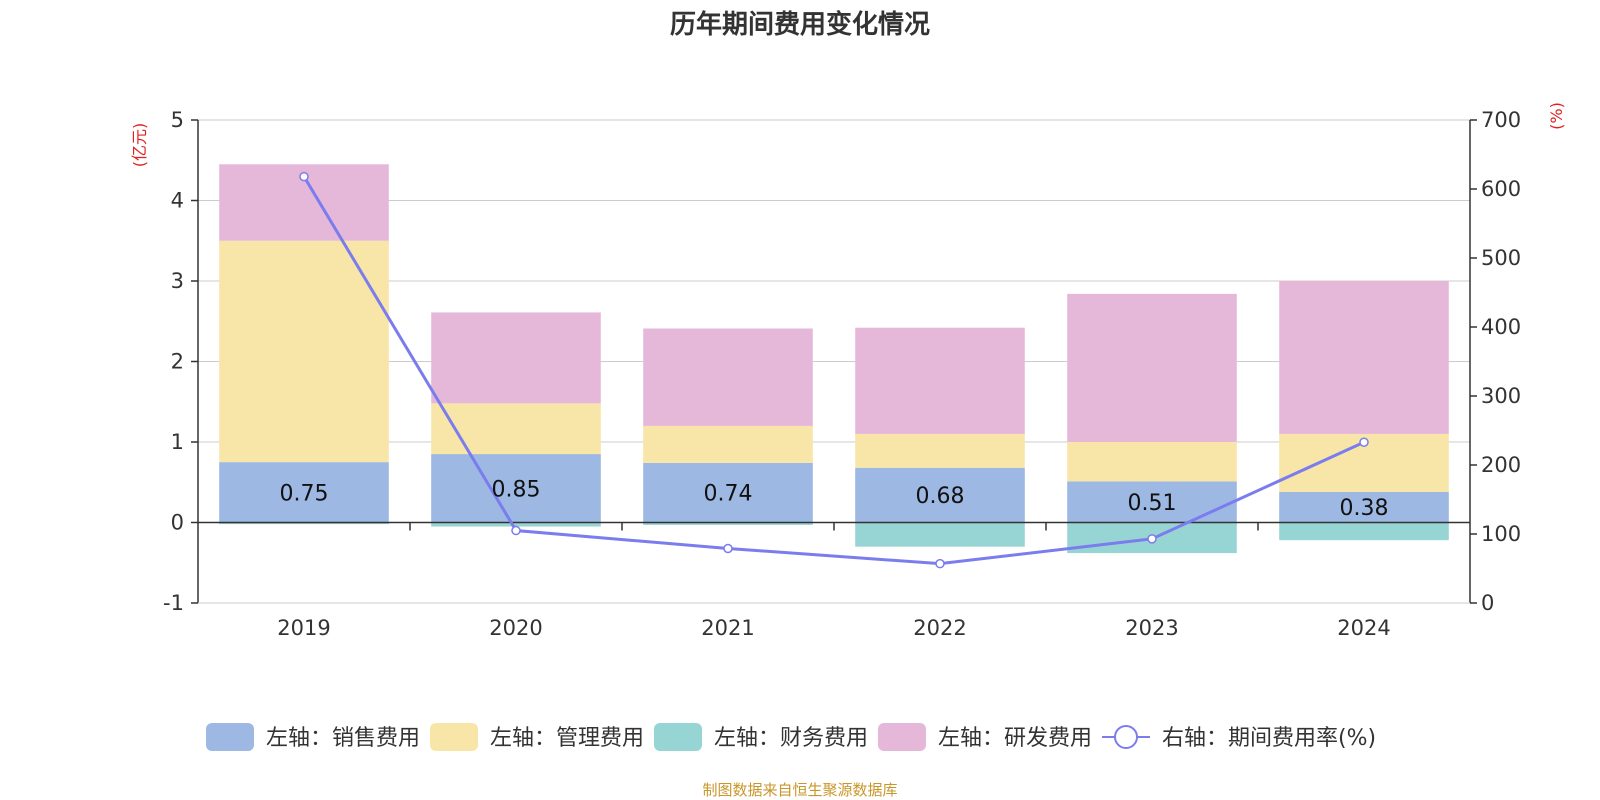 The width and height of the screenshot is (1600, 800). I want to click on sales-data-label: 0.85, so click(516, 489).